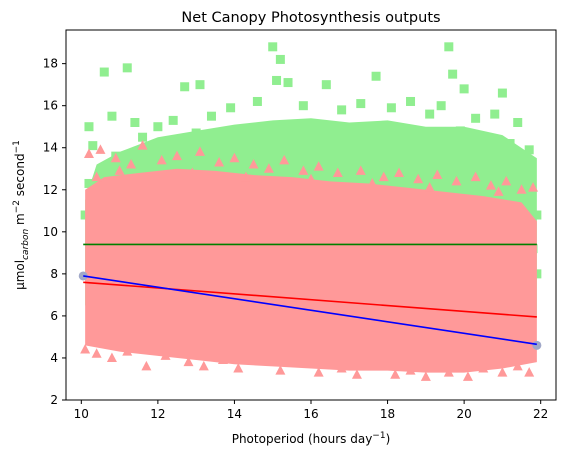 The height and width of the screenshot is (460, 570). I want to click on blue-circle-point, so click(537, 345).